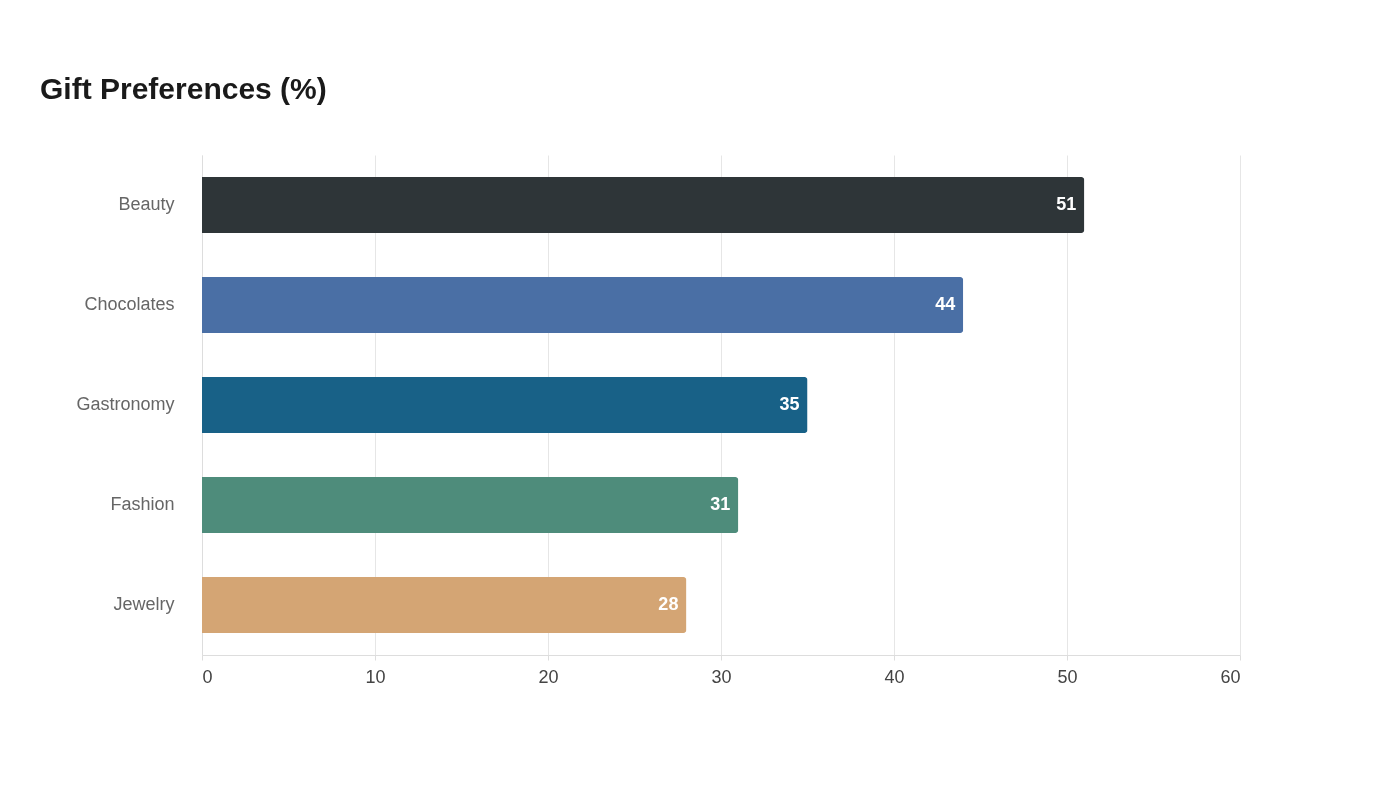  What do you see at coordinates (668, 604) in the screenshot?
I see `data-label: 28` at bounding box center [668, 604].